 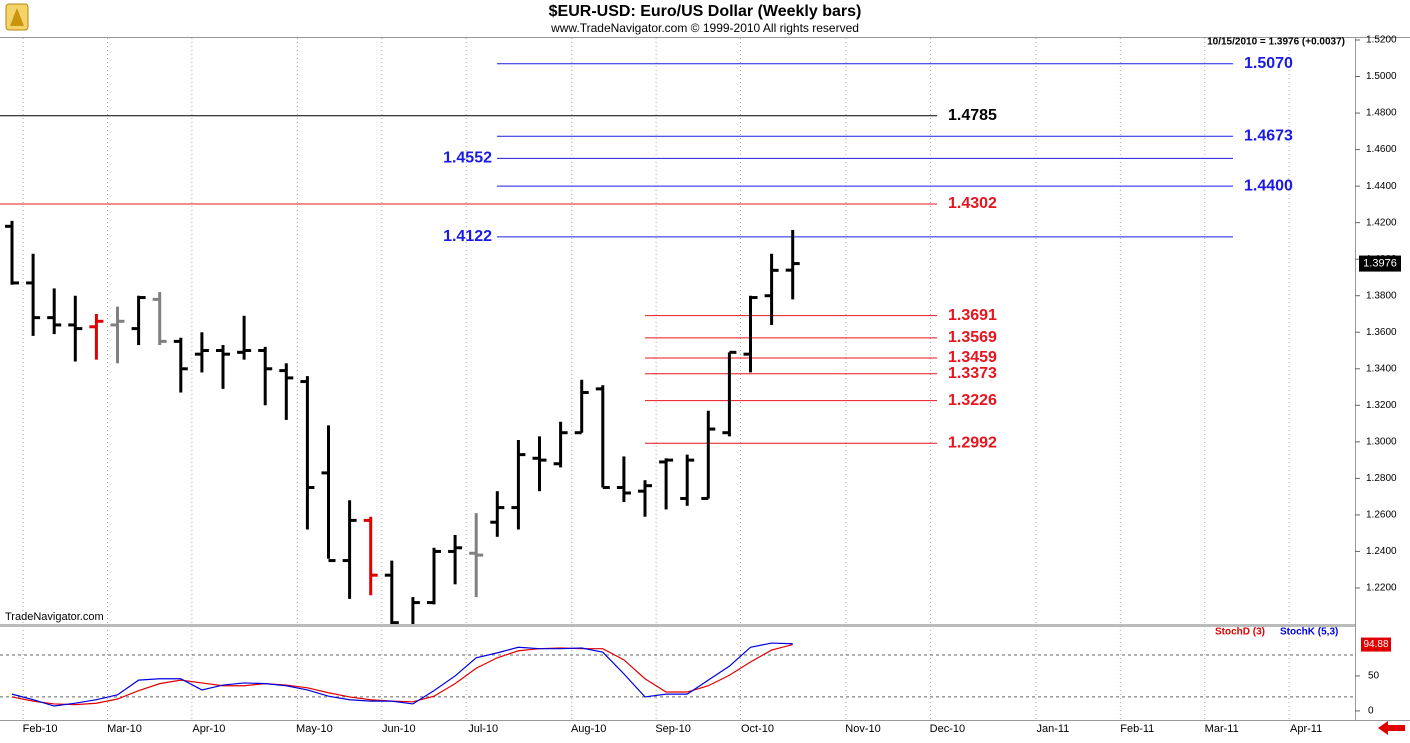 I want to click on panel-separator, so click(x=677, y=625).